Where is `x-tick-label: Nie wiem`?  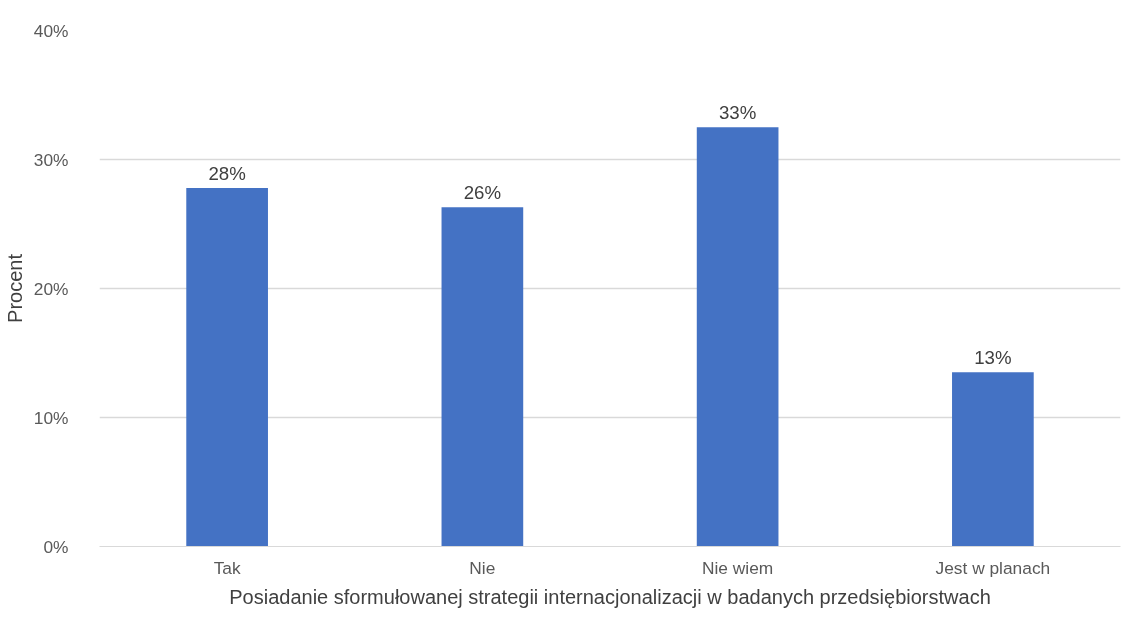 x-tick-label: Nie wiem is located at coordinates (738, 567).